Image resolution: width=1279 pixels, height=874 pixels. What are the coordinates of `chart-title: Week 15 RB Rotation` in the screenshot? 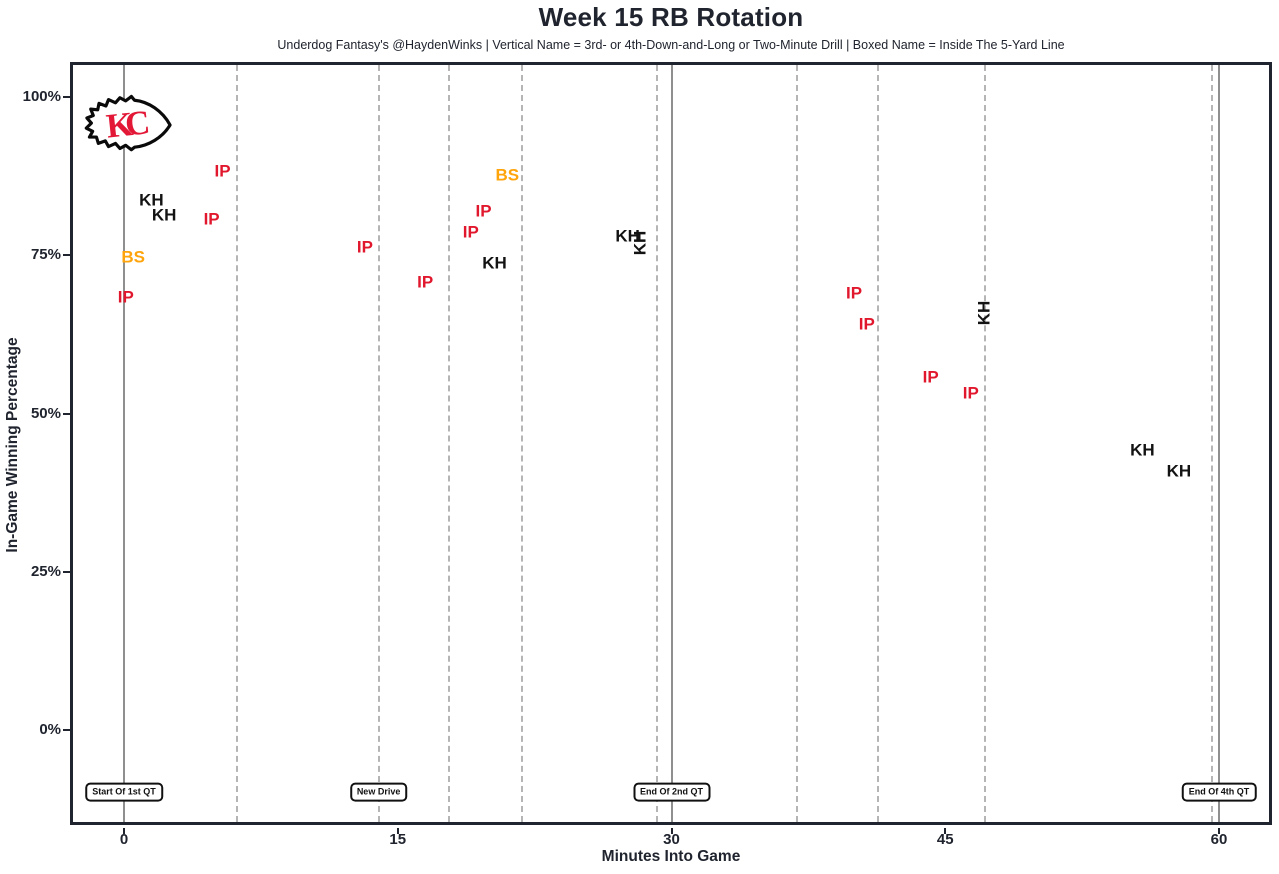 It's located at (671, 17).